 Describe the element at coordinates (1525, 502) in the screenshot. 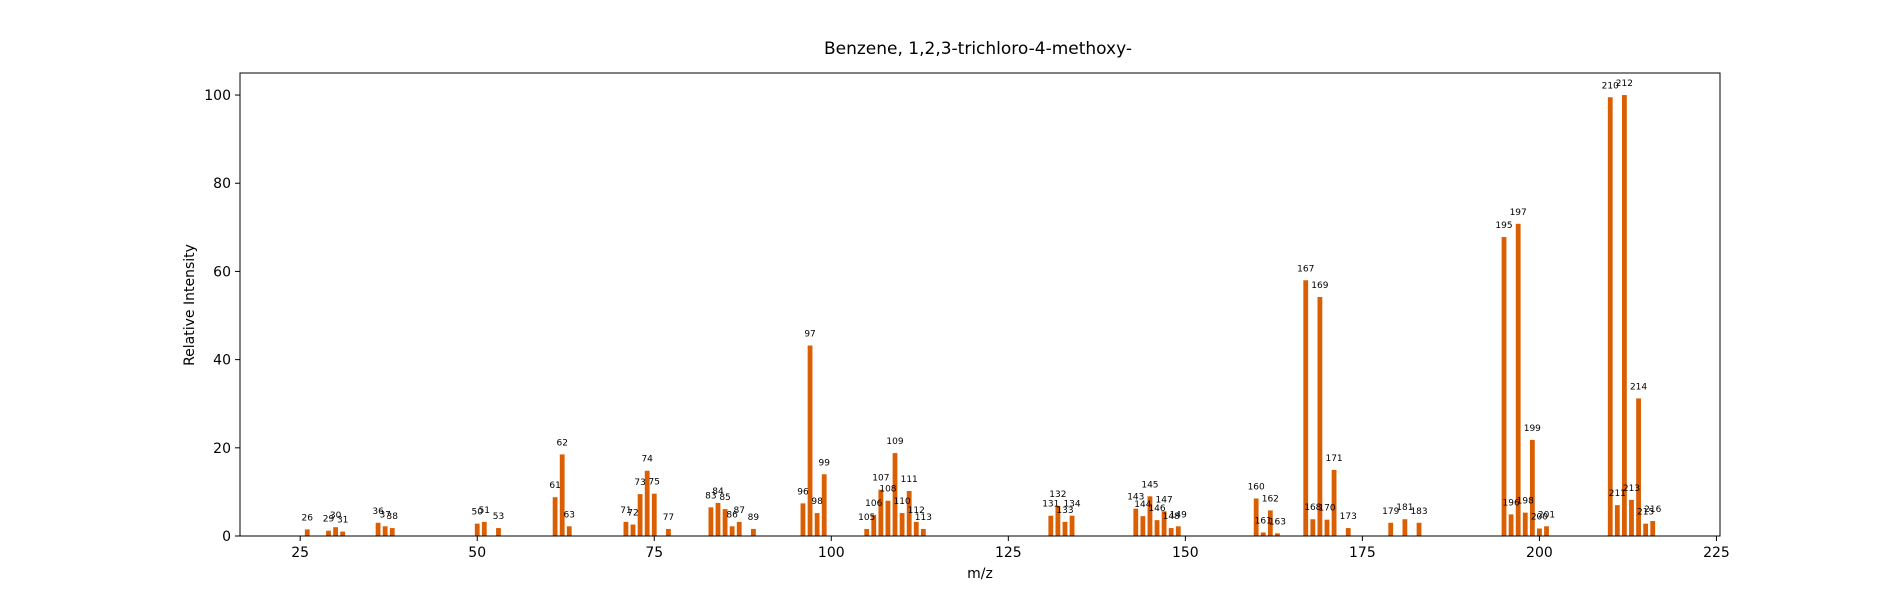

I see `peak-label-198: 198` at that location.